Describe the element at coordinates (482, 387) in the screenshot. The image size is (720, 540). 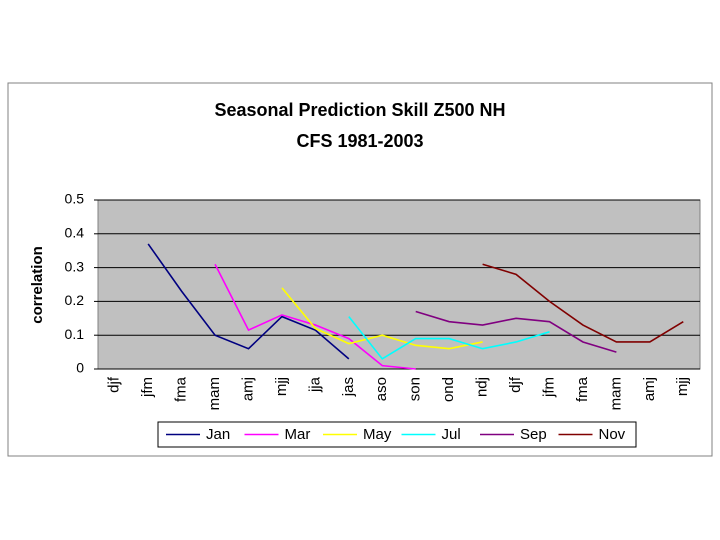
I see `x-tick-label: ndj` at that location.